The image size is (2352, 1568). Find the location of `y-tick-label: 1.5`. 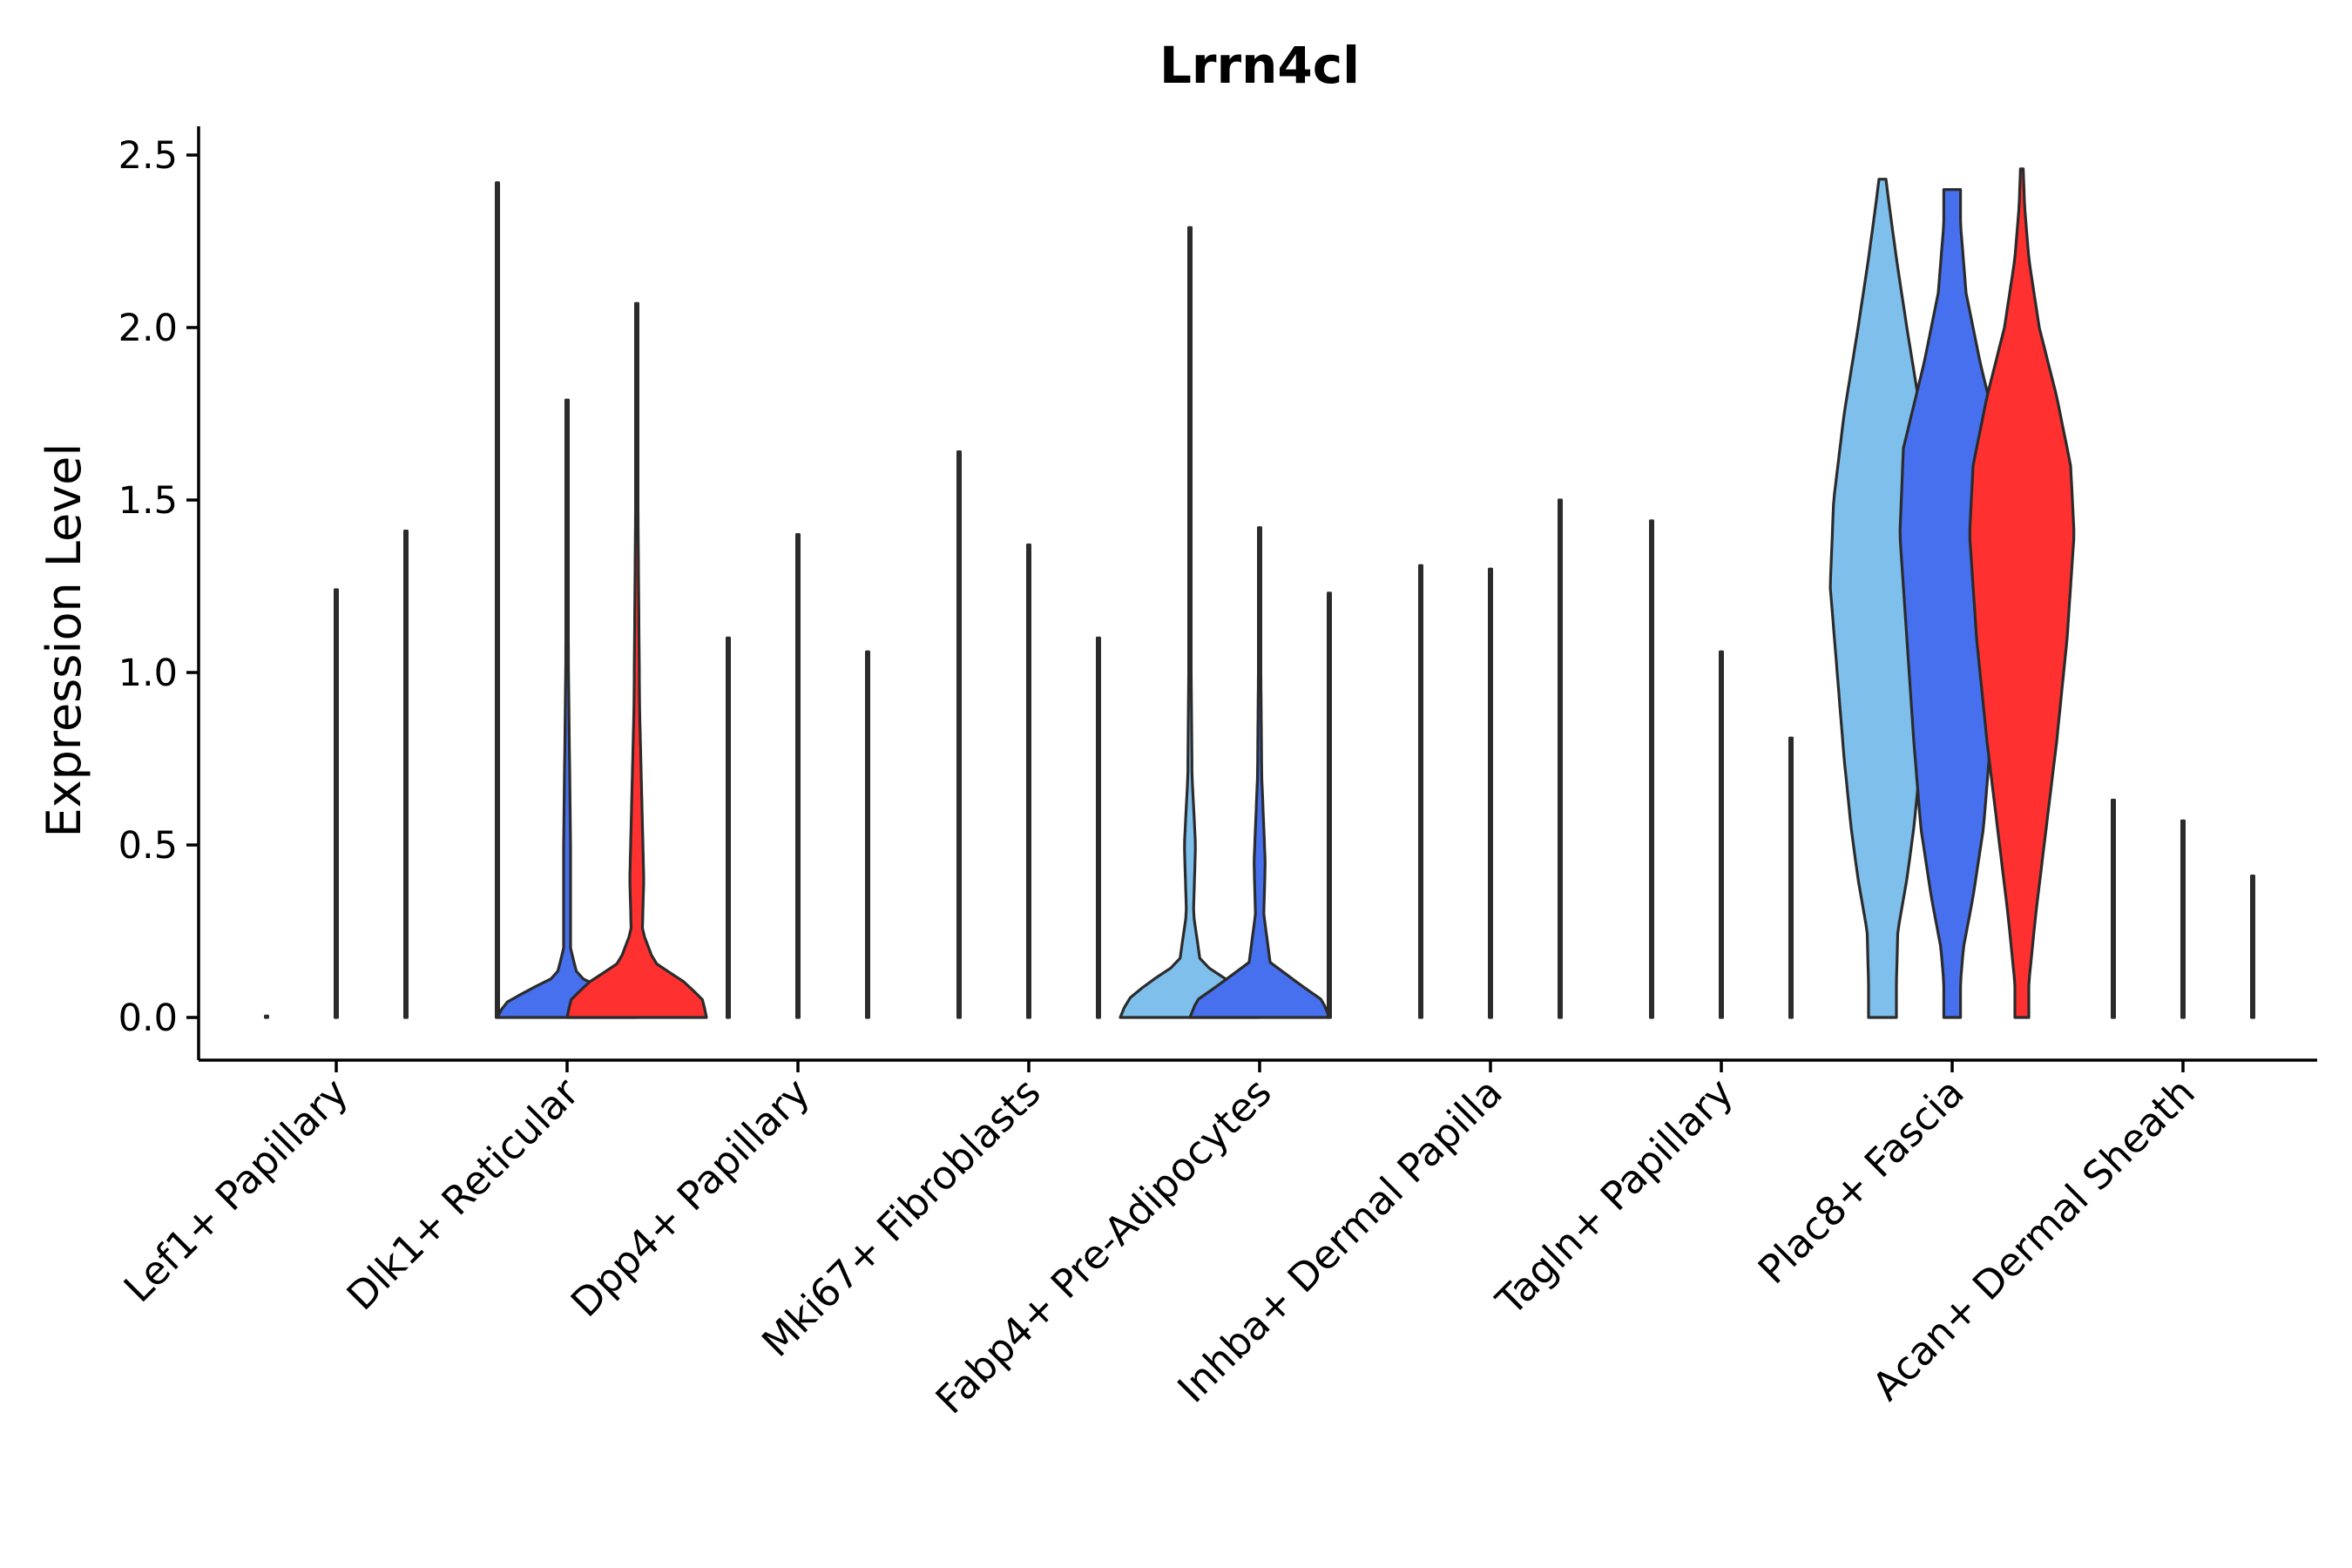

y-tick-label: 1.5 is located at coordinates (148, 501).